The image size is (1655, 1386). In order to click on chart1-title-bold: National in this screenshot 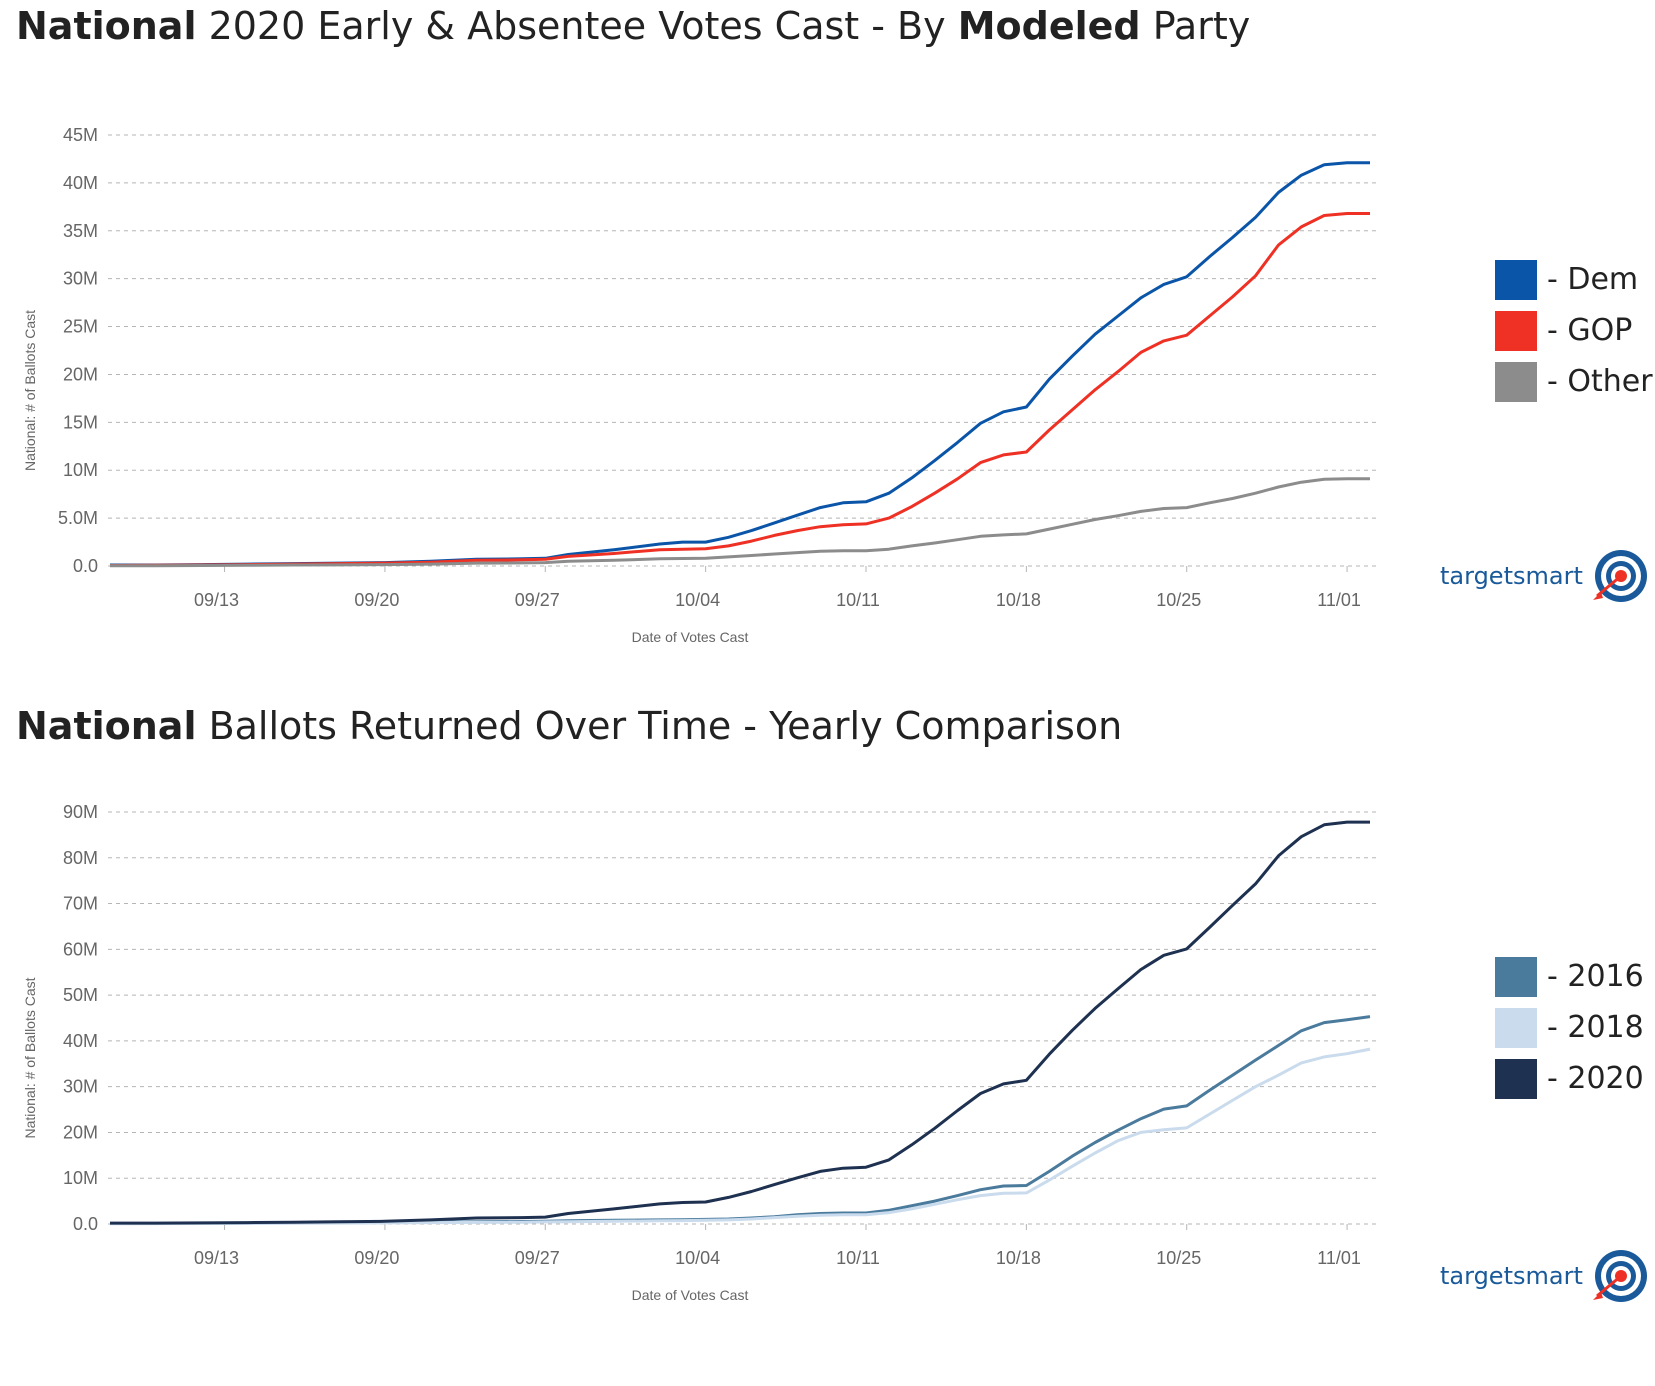, I will do `click(106, 26)`.